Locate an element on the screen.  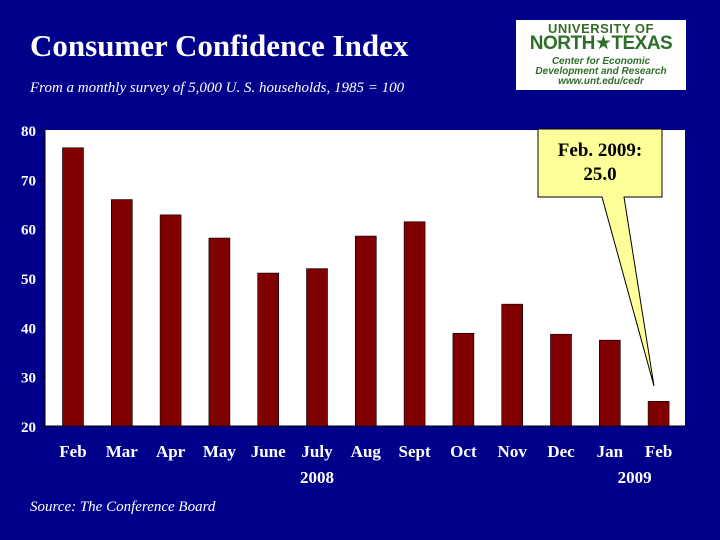
x-tick-label: Mar is located at coordinates (122, 451).